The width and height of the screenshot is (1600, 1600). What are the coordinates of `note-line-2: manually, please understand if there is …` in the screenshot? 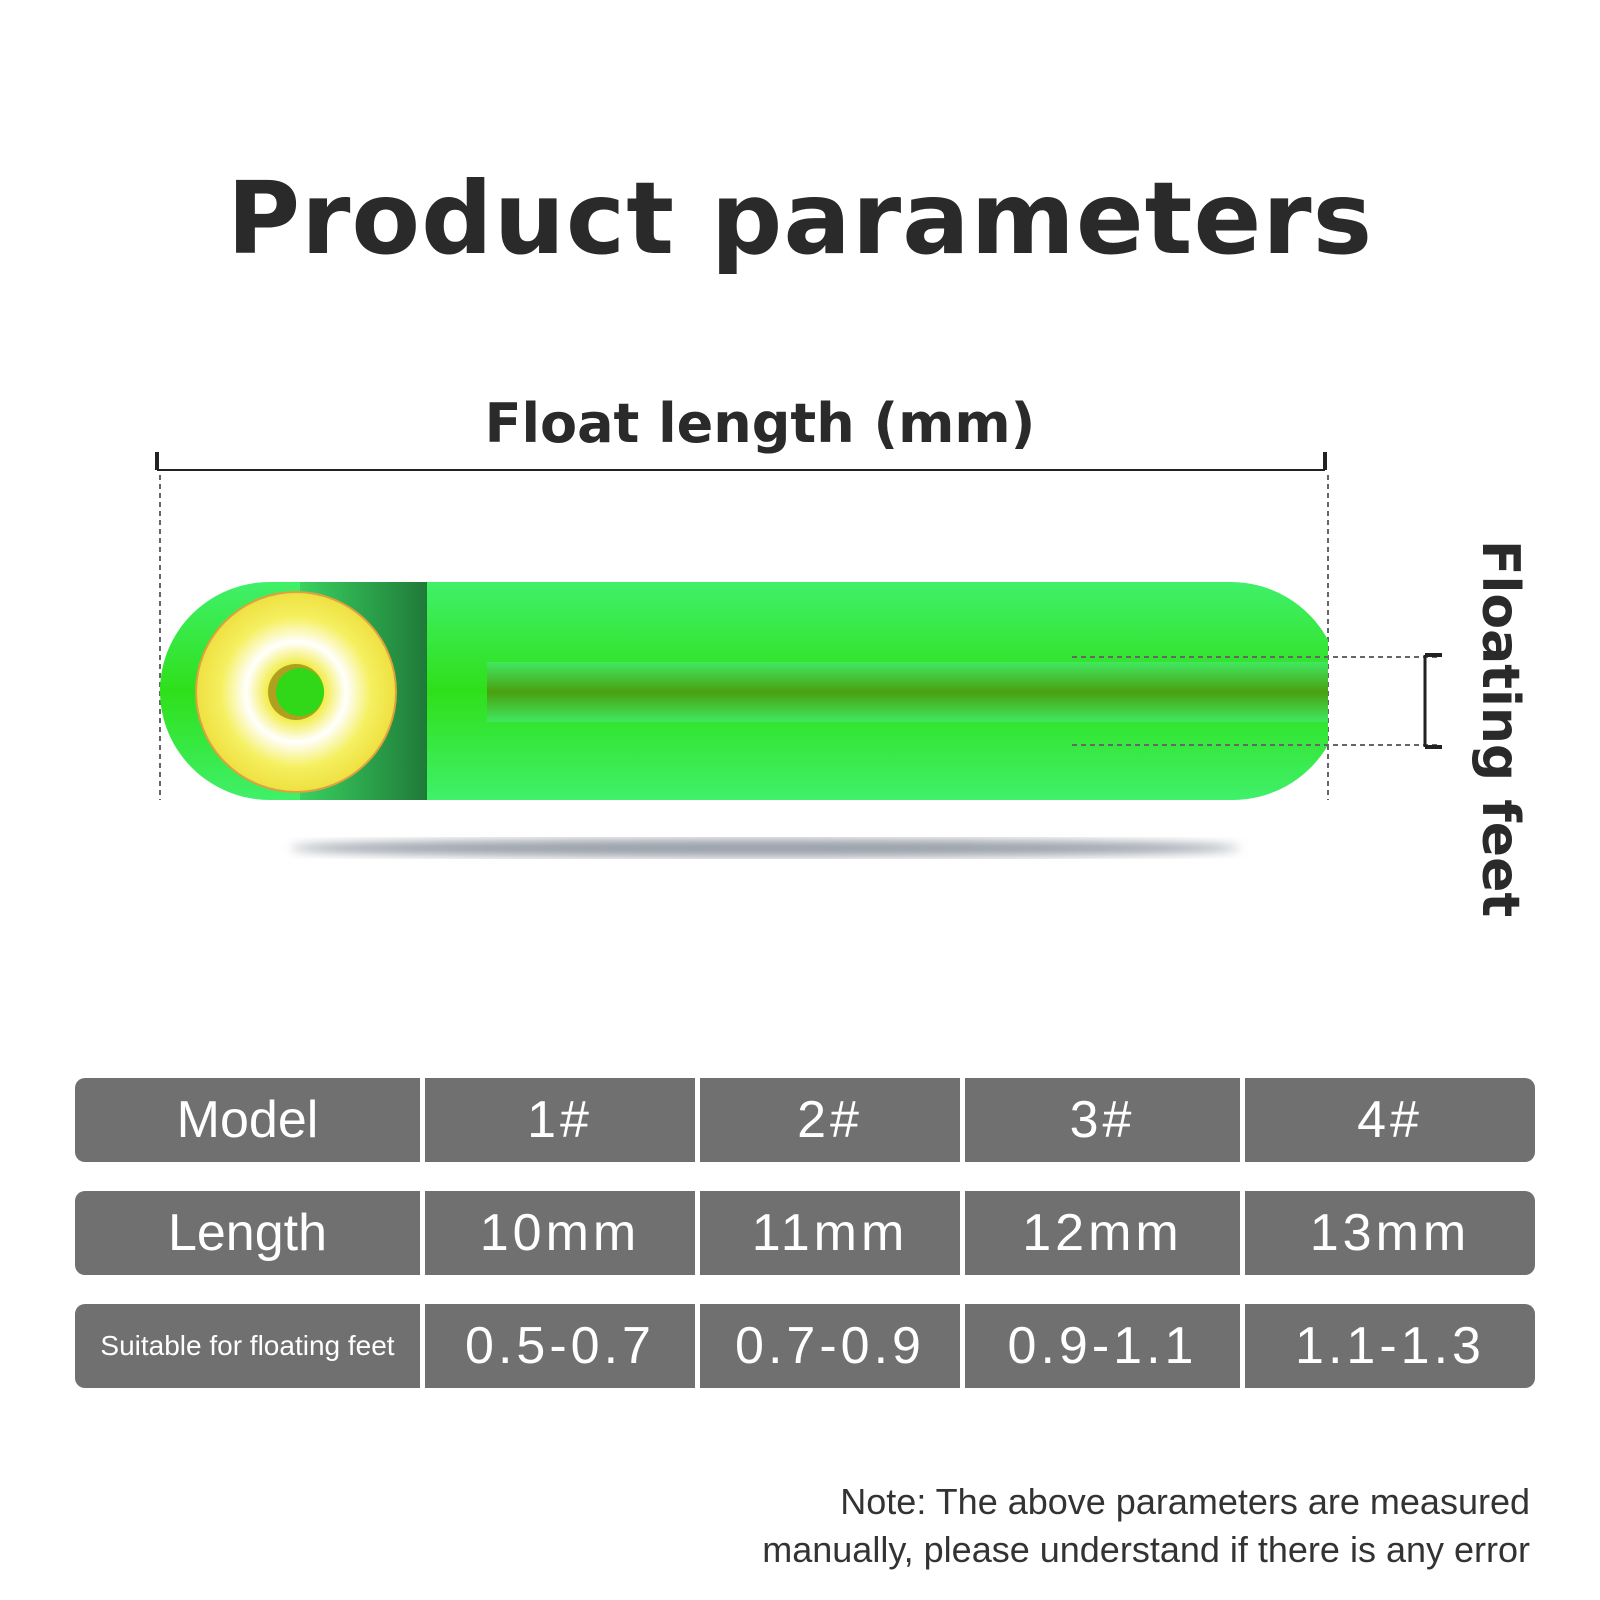 It's located at (1146, 1549).